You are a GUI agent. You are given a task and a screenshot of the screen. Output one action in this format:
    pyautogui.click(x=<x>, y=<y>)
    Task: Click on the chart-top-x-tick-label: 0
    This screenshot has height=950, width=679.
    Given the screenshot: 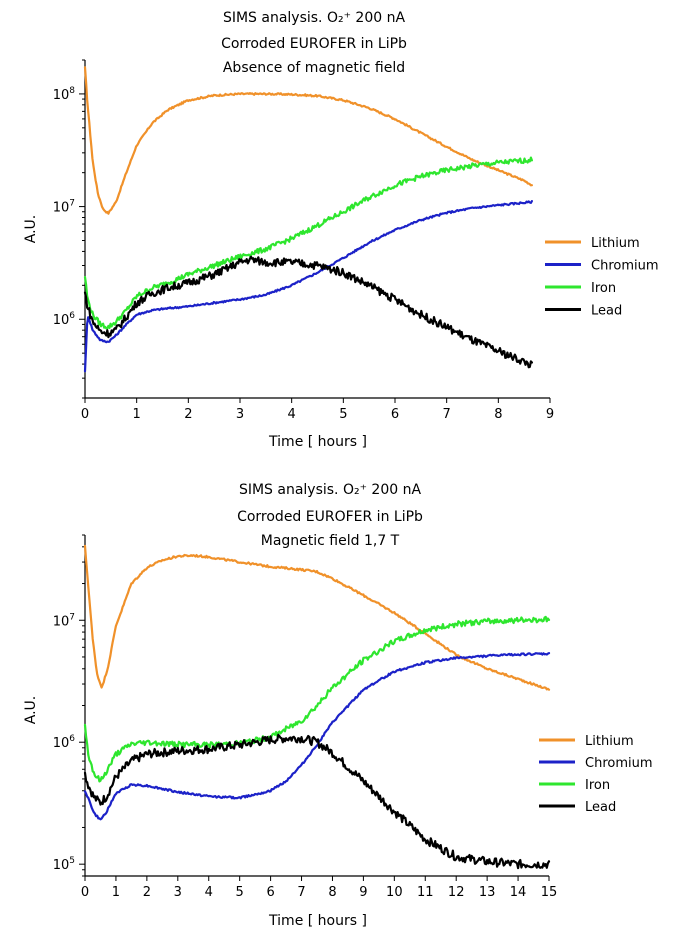 What is the action you would take?
    pyautogui.click(x=85, y=414)
    